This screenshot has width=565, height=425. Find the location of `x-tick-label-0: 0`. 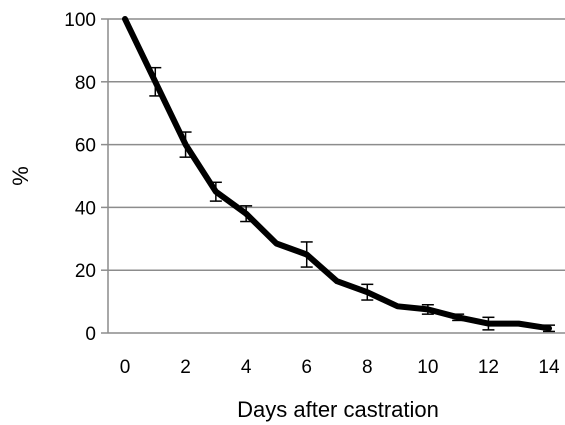

x-tick-label-0: 0 is located at coordinates (125, 367).